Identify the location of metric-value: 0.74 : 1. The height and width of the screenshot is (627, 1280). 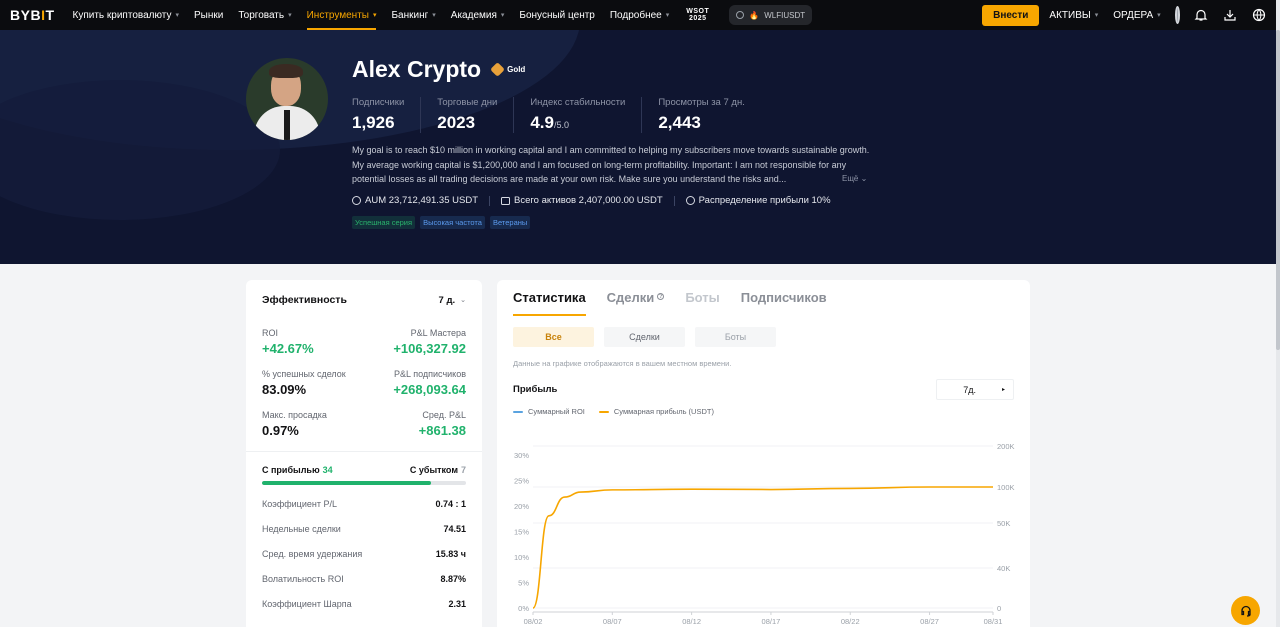
(450, 503).